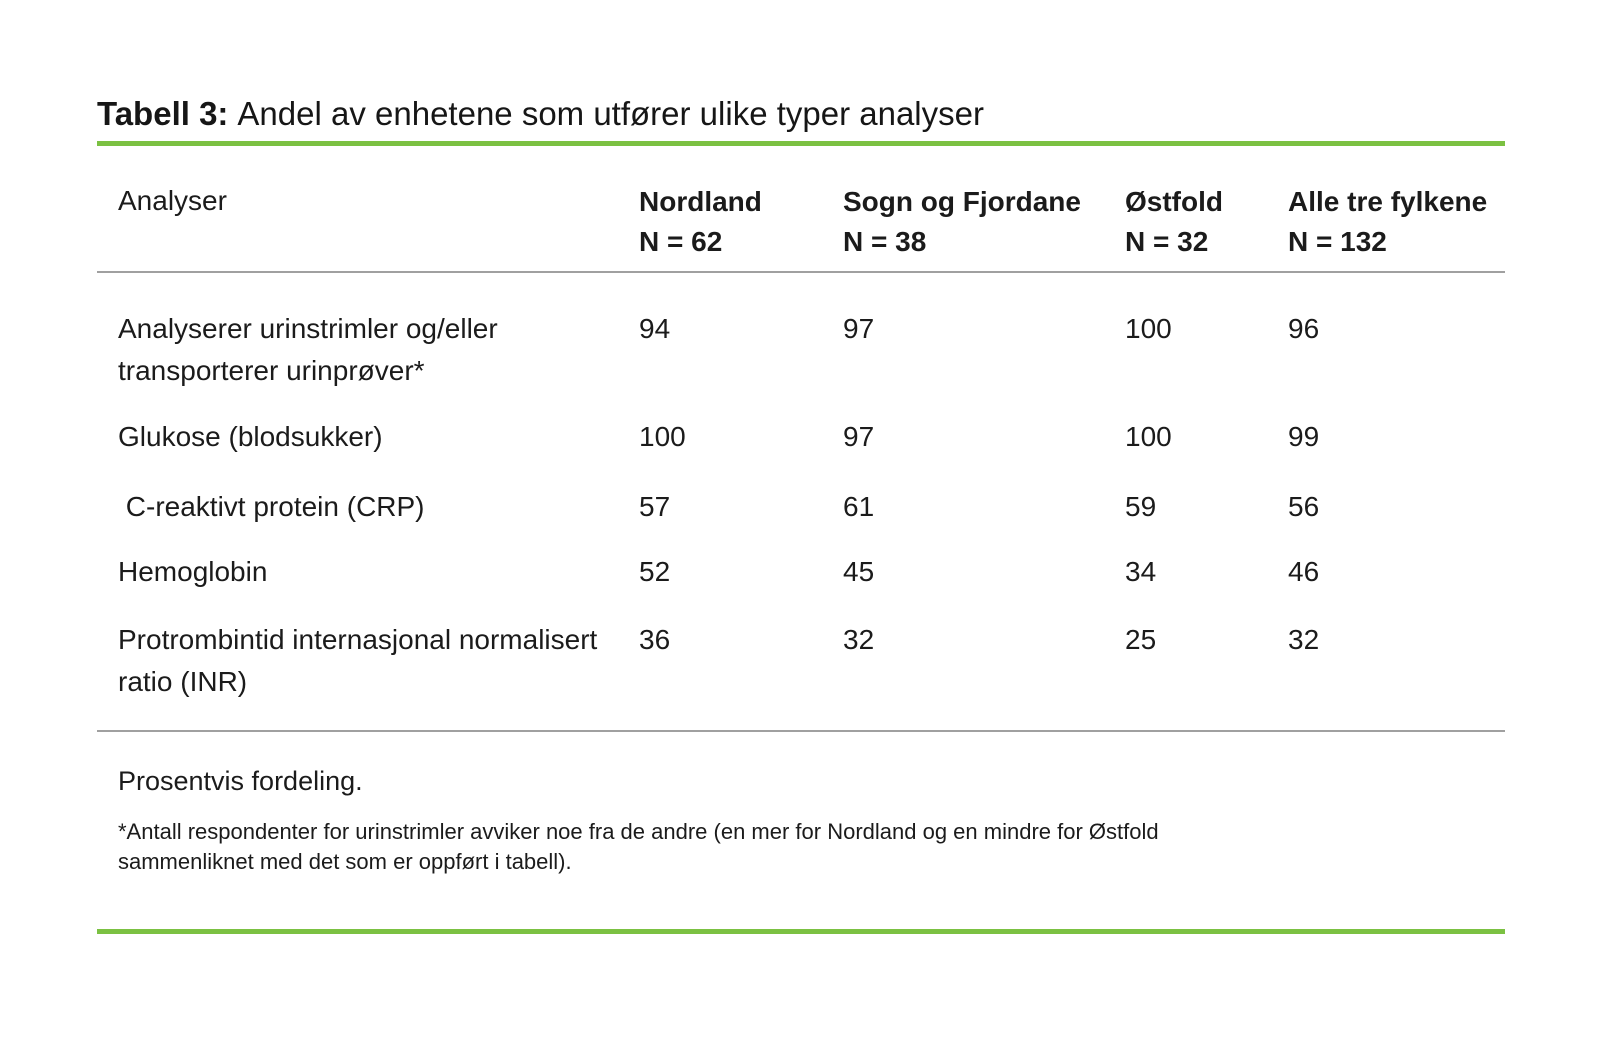  Describe the element at coordinates (163, 113) in the screenshot. I see `table-number: Tabell 3:` at that location.